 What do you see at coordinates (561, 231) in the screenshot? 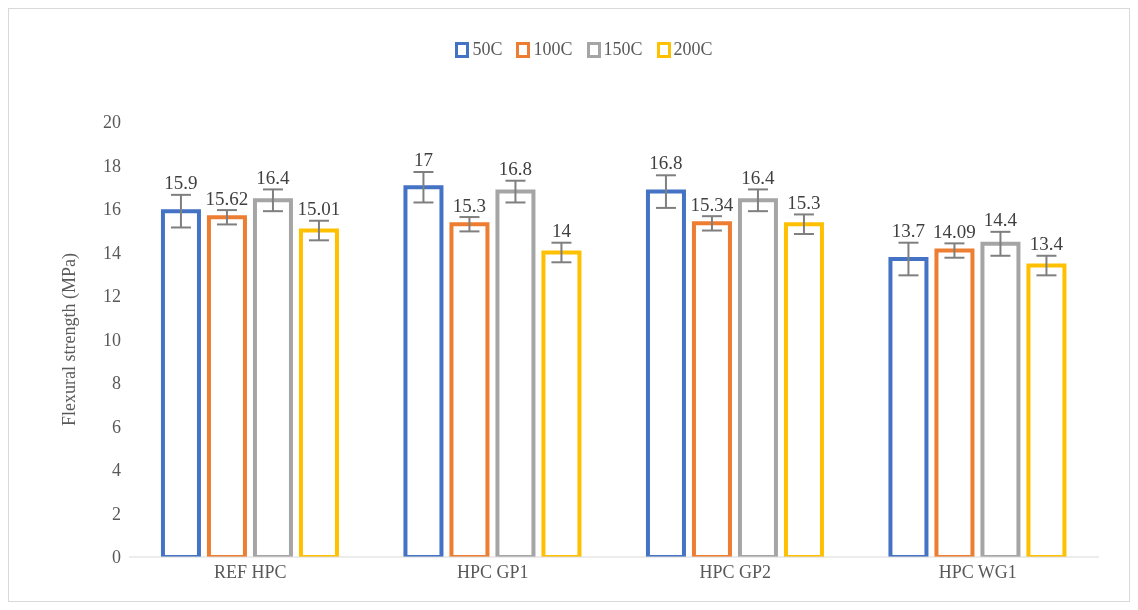
I see `data-label: 14` at bounding box center [561, 231].